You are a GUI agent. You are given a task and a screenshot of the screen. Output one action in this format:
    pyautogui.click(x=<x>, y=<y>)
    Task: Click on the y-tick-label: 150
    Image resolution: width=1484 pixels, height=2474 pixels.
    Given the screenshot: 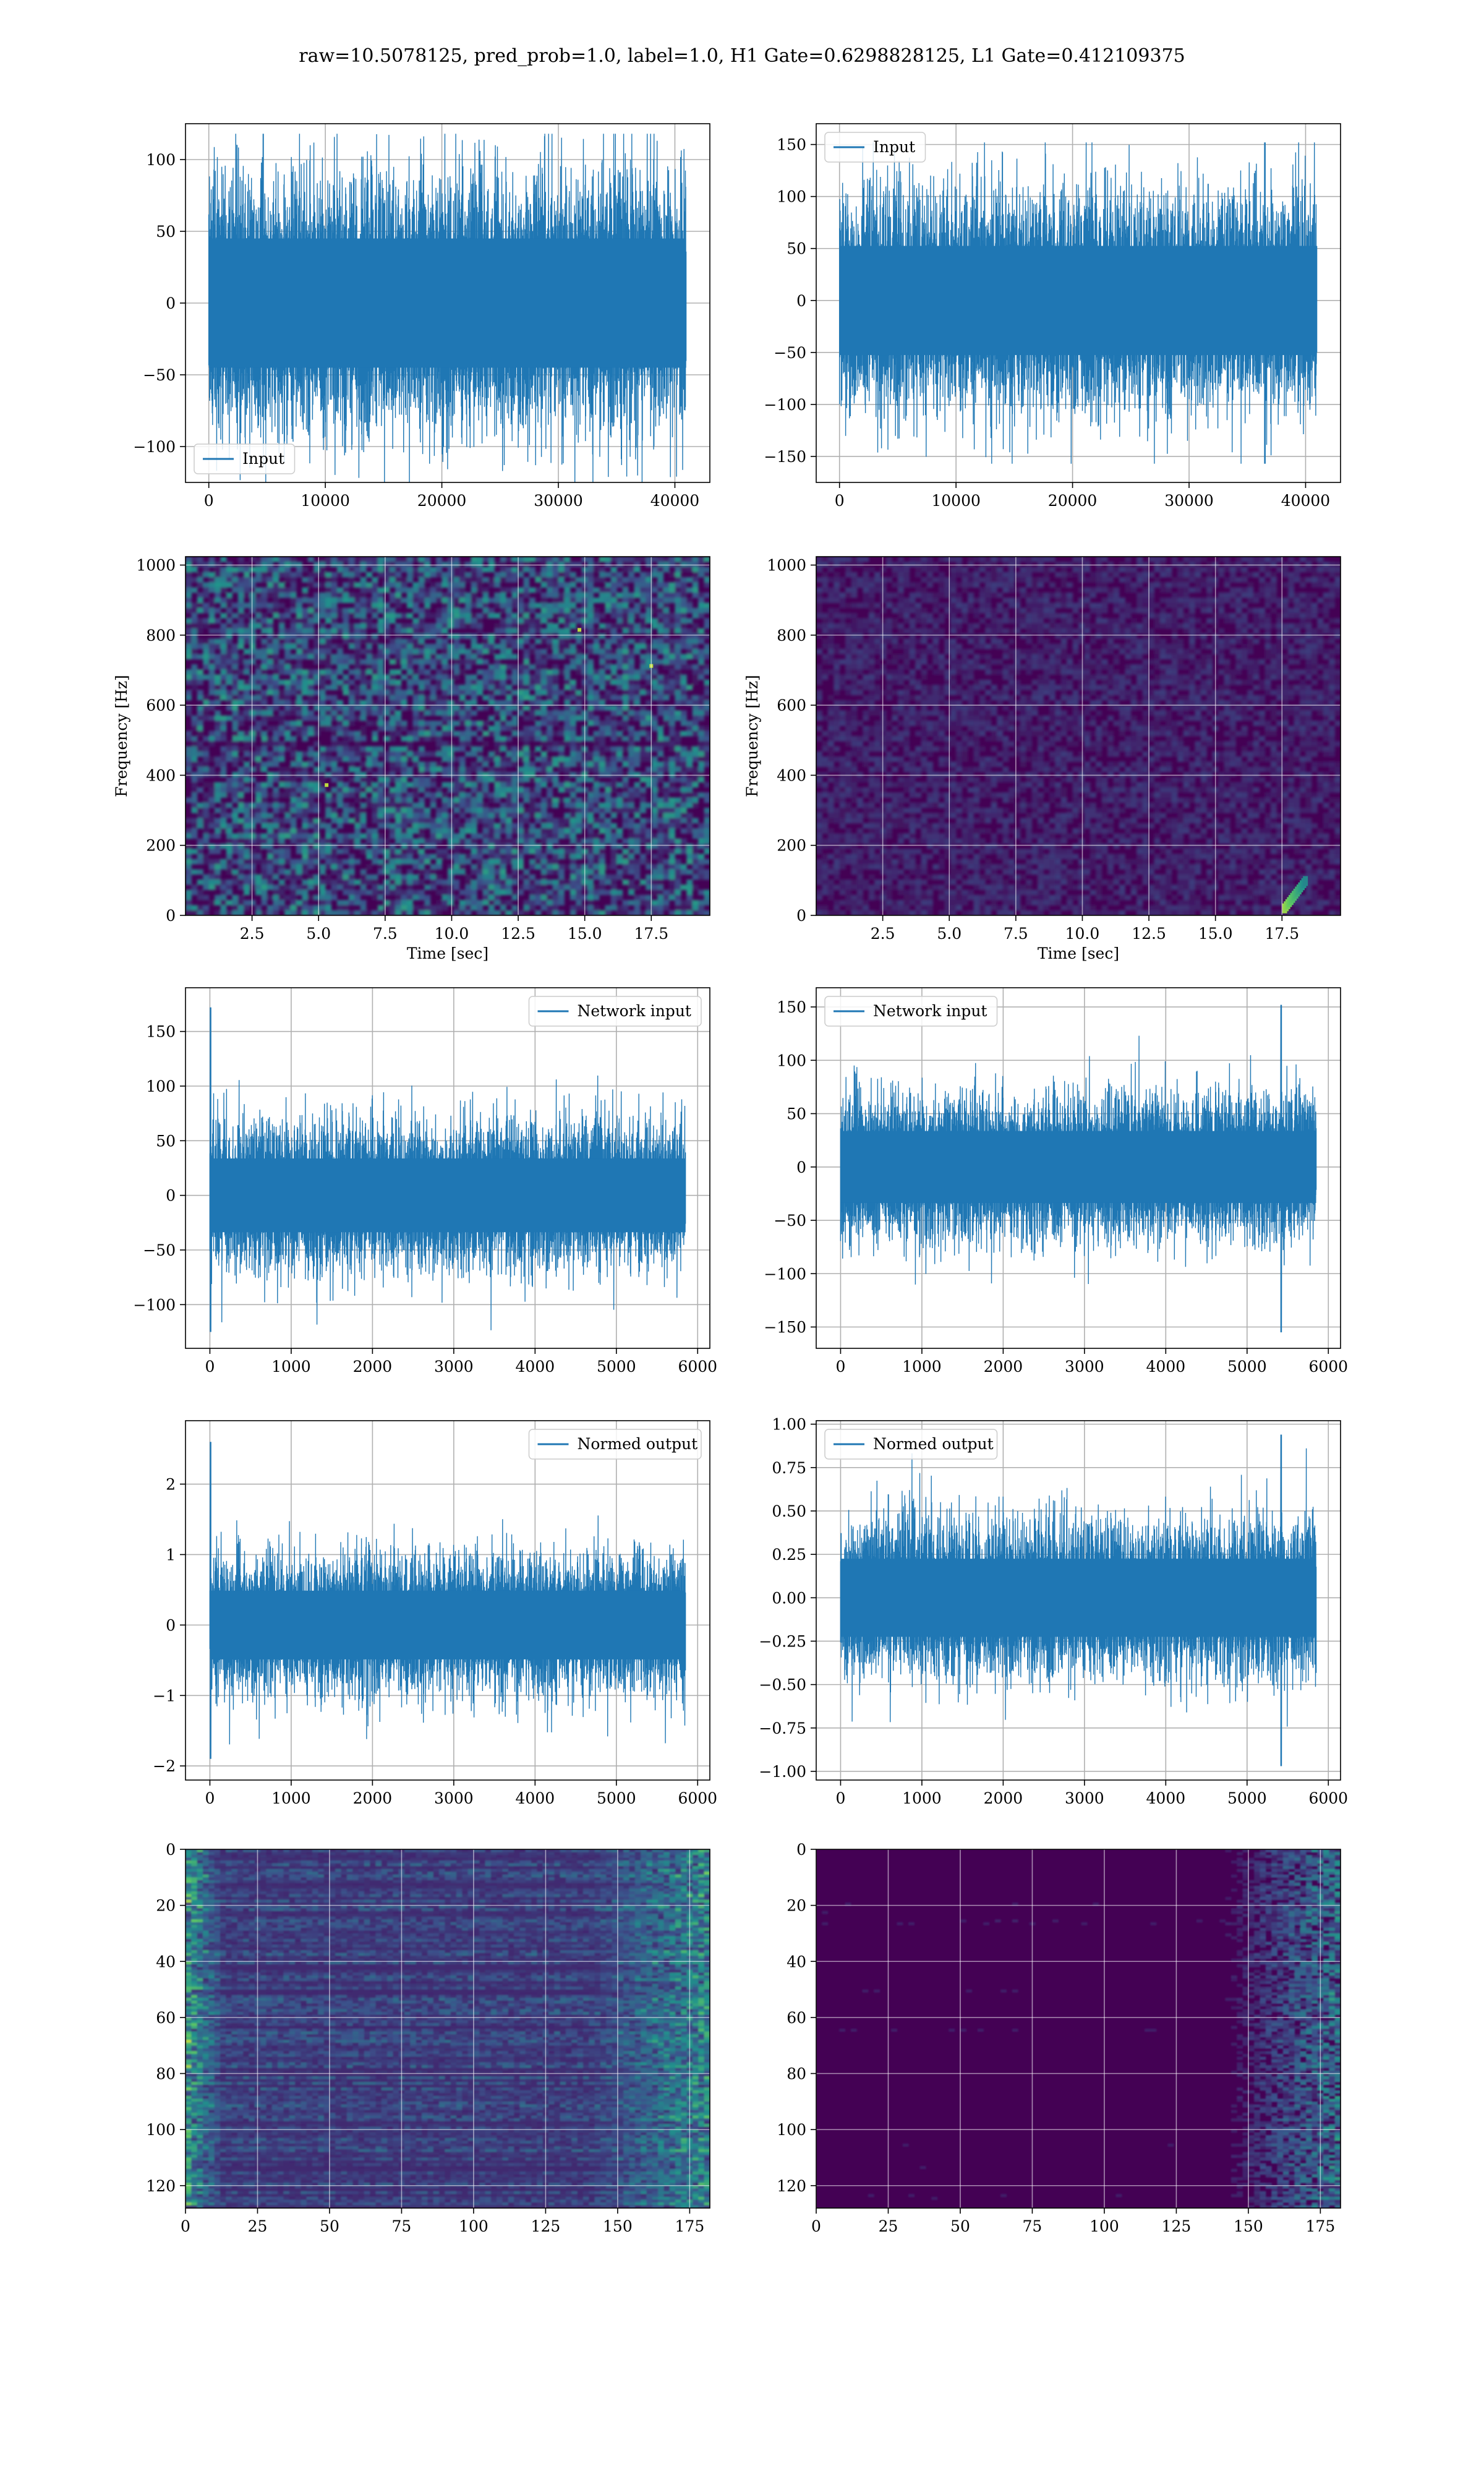 What is the action you would take?
    pyautogui.click(x=791, y=145)
    